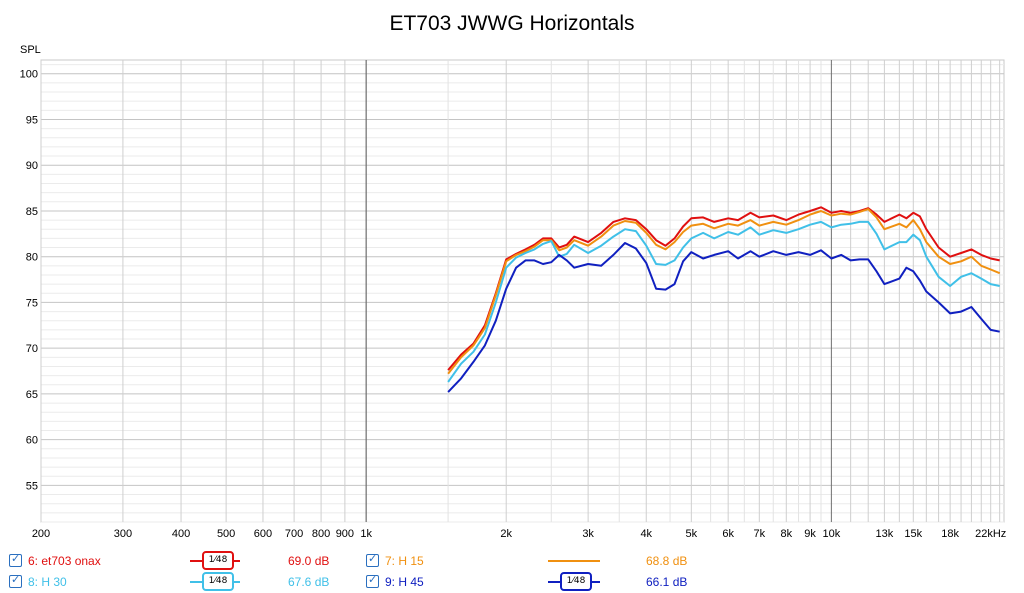  Describe the element at coordinates (218, 581) in the screenshot. I see `smoothing-badge-series-8: 1⁄48` at that location.